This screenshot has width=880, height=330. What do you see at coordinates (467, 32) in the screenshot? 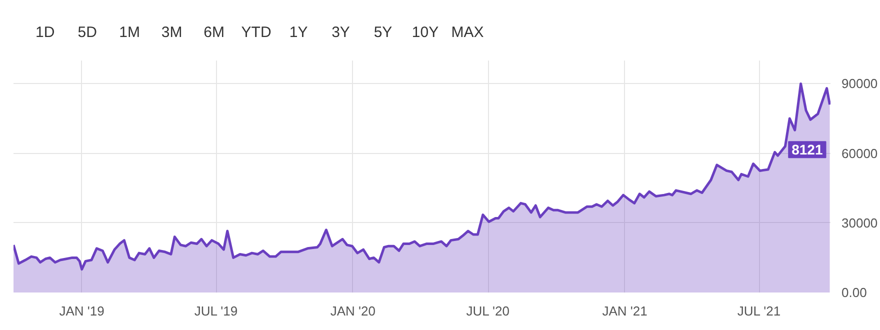
I see `text: MAX` at bounding box center [467, 32].